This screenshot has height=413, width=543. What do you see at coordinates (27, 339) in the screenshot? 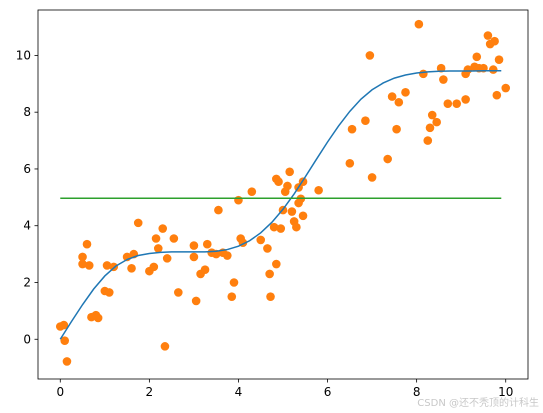
I see `y-tick-label: 0` at bounding box center [27, 339].